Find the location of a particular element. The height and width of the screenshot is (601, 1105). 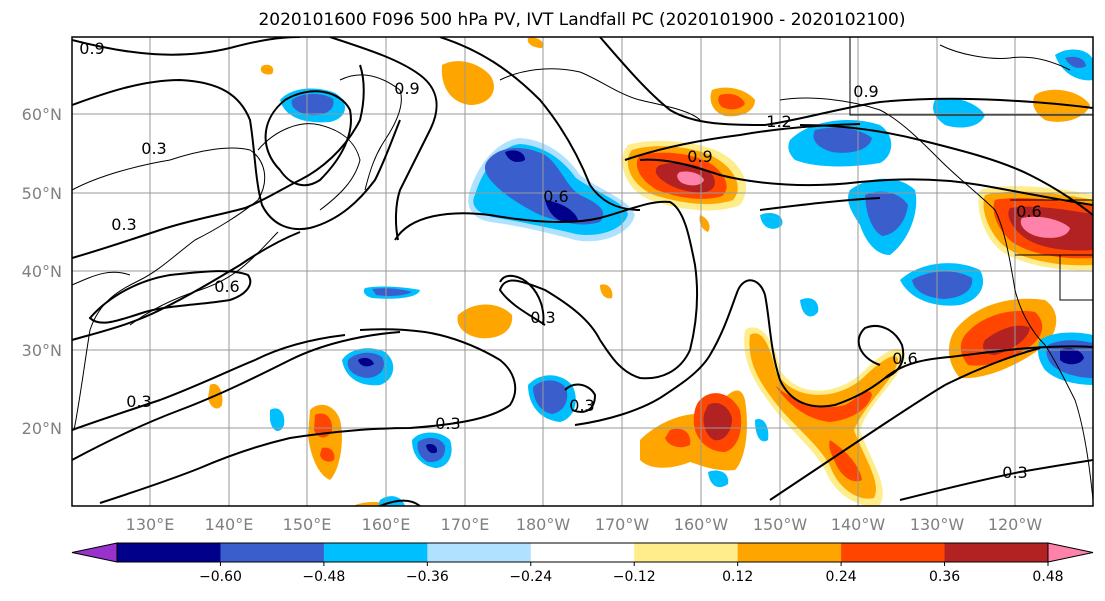

lon-tick-label: 140°W is located at coordinates (858, 524).